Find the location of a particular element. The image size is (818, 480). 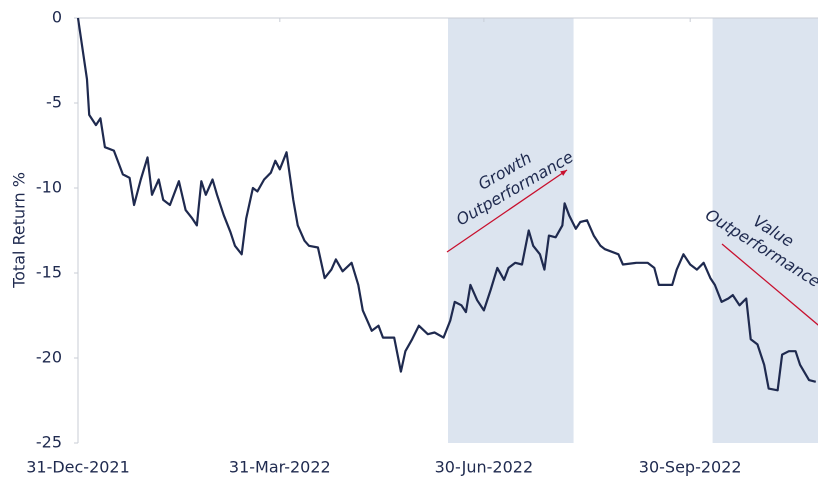

x-tick-label: 30-Jun-2022 is located at coordinates (484, 467).